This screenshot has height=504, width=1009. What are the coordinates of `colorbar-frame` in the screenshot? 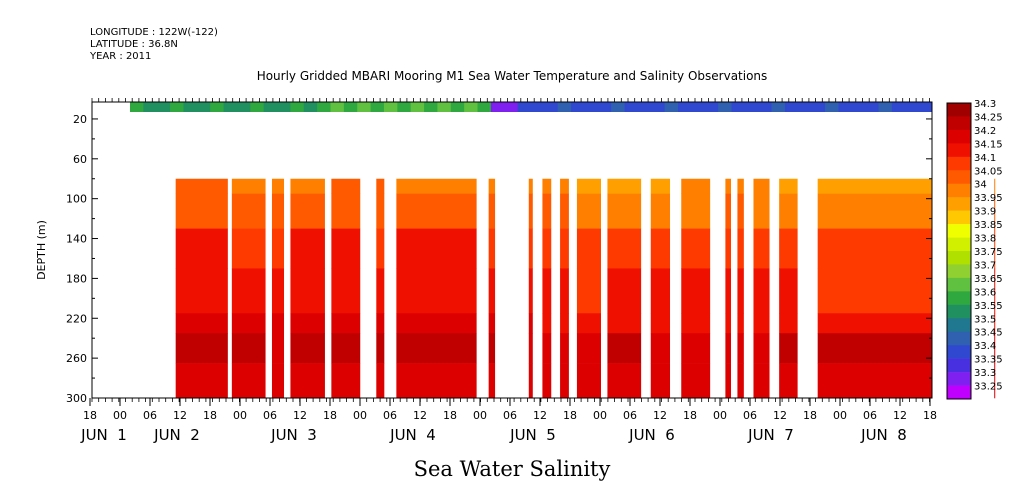 It's located at (959, 251).